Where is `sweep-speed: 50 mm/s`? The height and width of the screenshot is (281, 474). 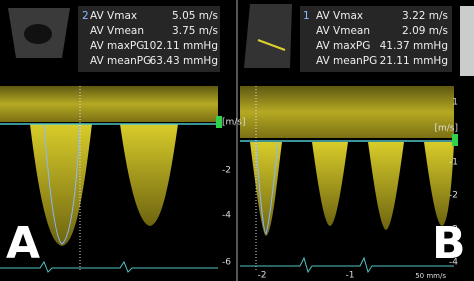
sweep-speed: 50 mm/s is located at coordinates (430, 276).